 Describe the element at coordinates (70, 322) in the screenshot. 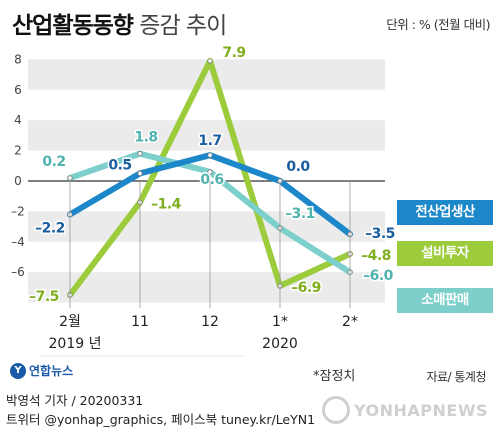

I see `x-tick-label: 2월` at that location.